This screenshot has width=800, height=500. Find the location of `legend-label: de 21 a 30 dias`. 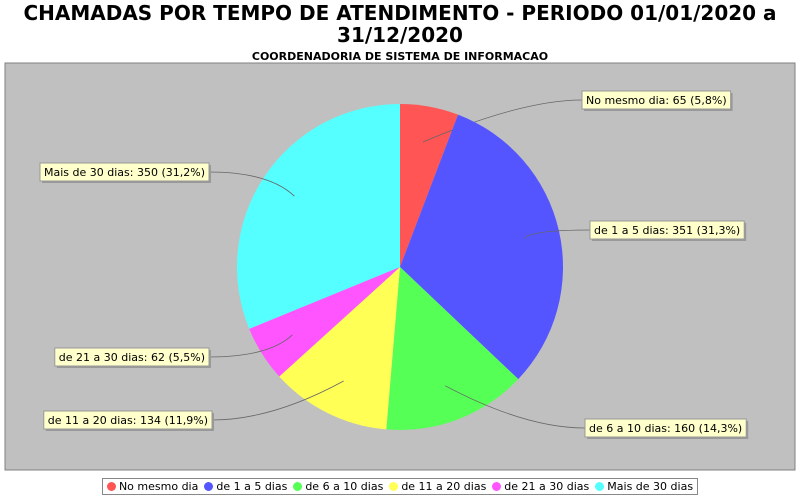

legend-label: de 21 a 30 dias is located at coordinates (547, 486).